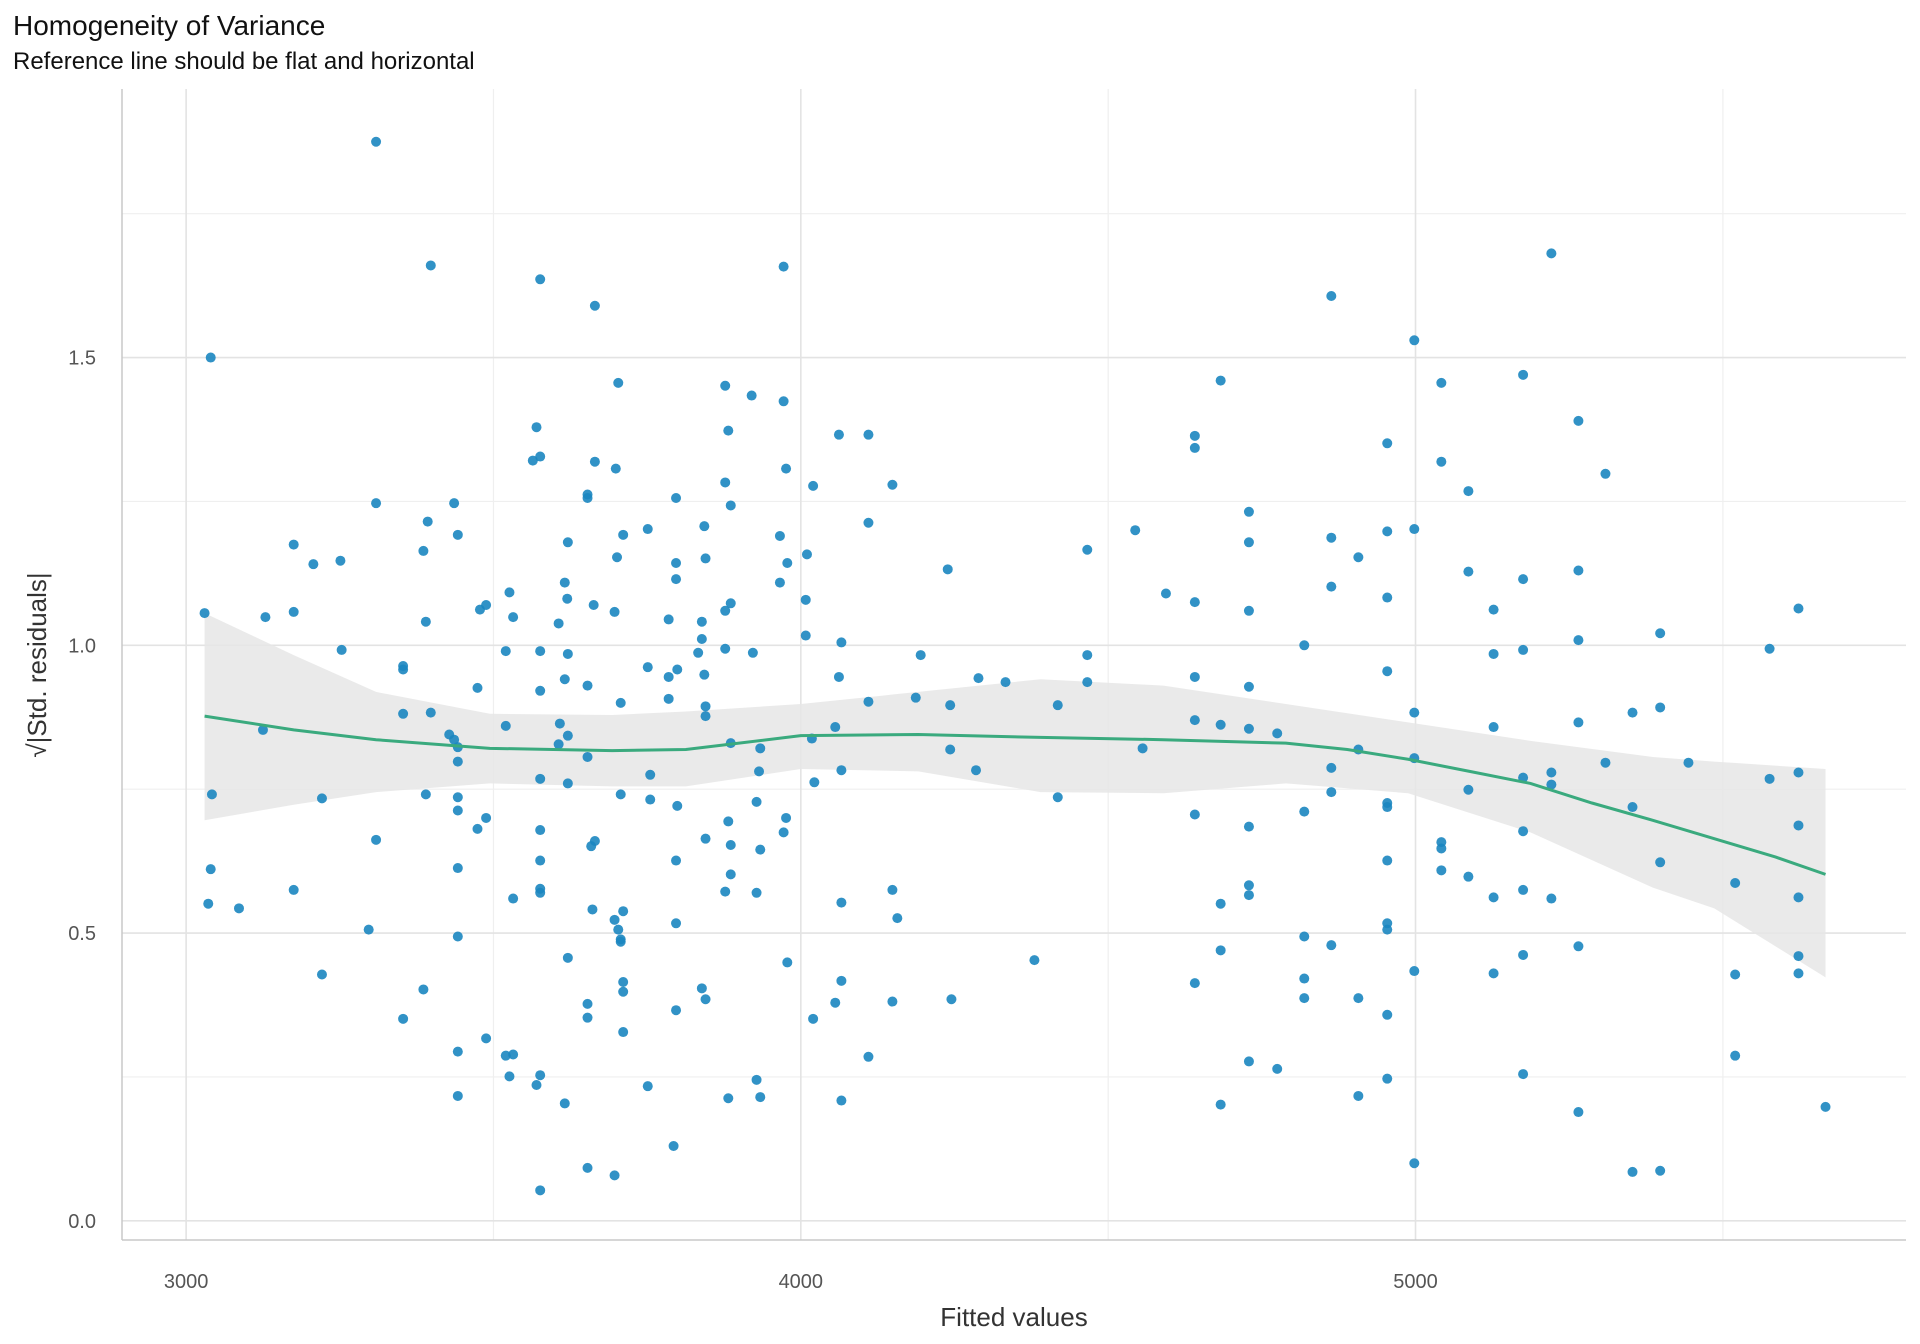 The image size is (1920, 1344). What do you see at coordinates (1415, 1282) in the screenshot?
I see `x-tick-label: 5000` at bounding box center [1415, 1282].